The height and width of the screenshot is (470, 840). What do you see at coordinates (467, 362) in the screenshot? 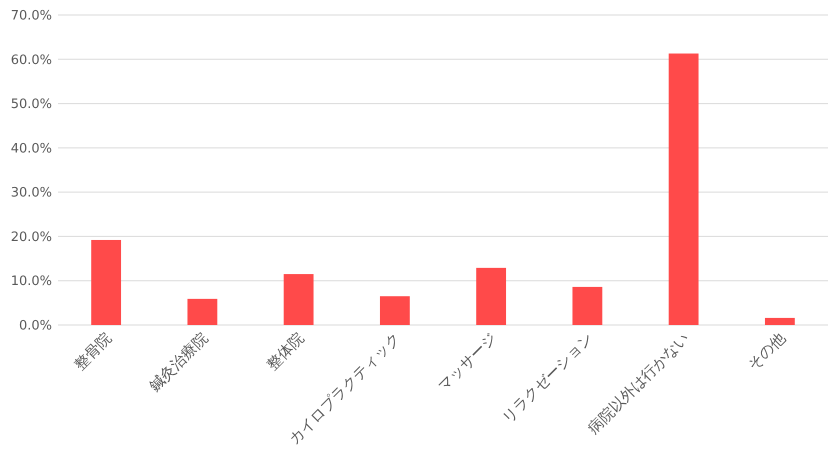
I see `x-tick-label: マッサージ` at bounding box center [467, 362].